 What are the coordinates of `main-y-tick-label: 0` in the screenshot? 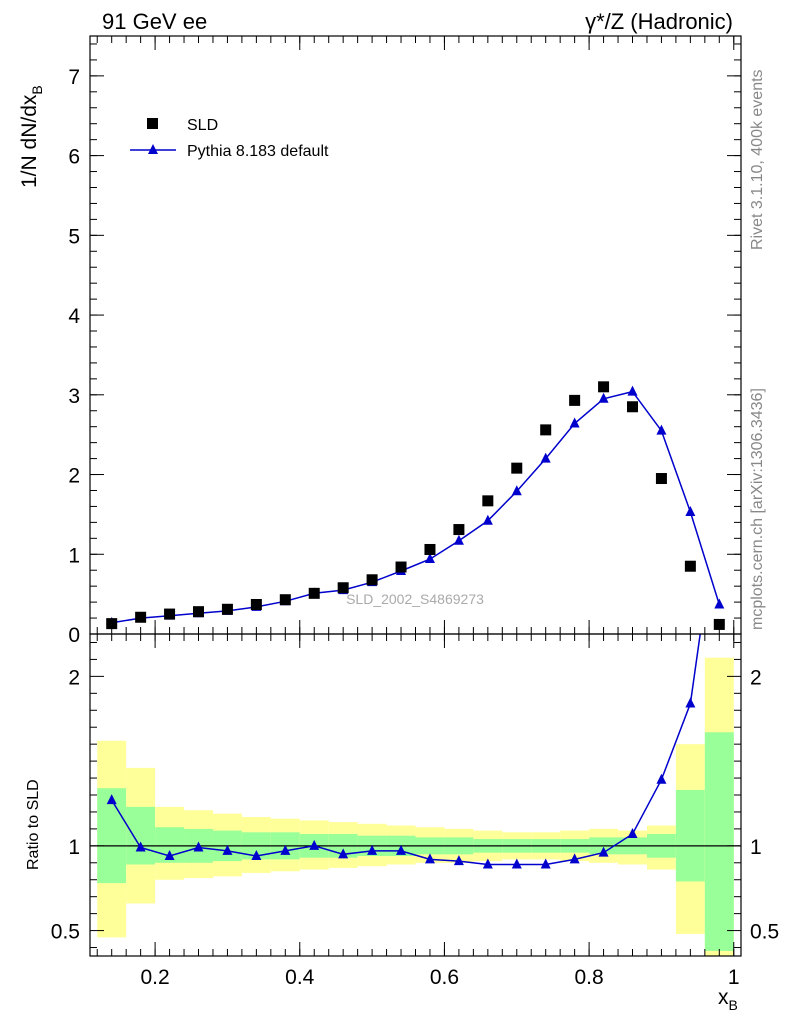 It's located at (74, 635).